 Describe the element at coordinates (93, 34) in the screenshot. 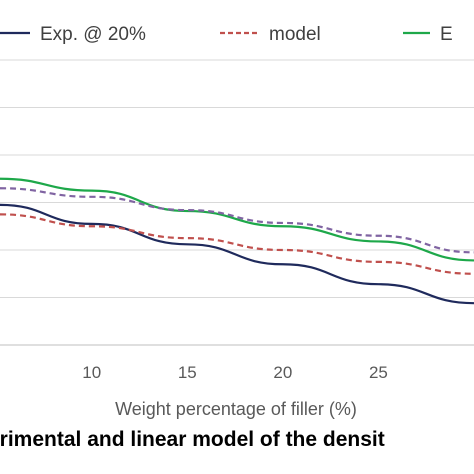

I see `legend-label-1: Exp. @ 20%` at that location.